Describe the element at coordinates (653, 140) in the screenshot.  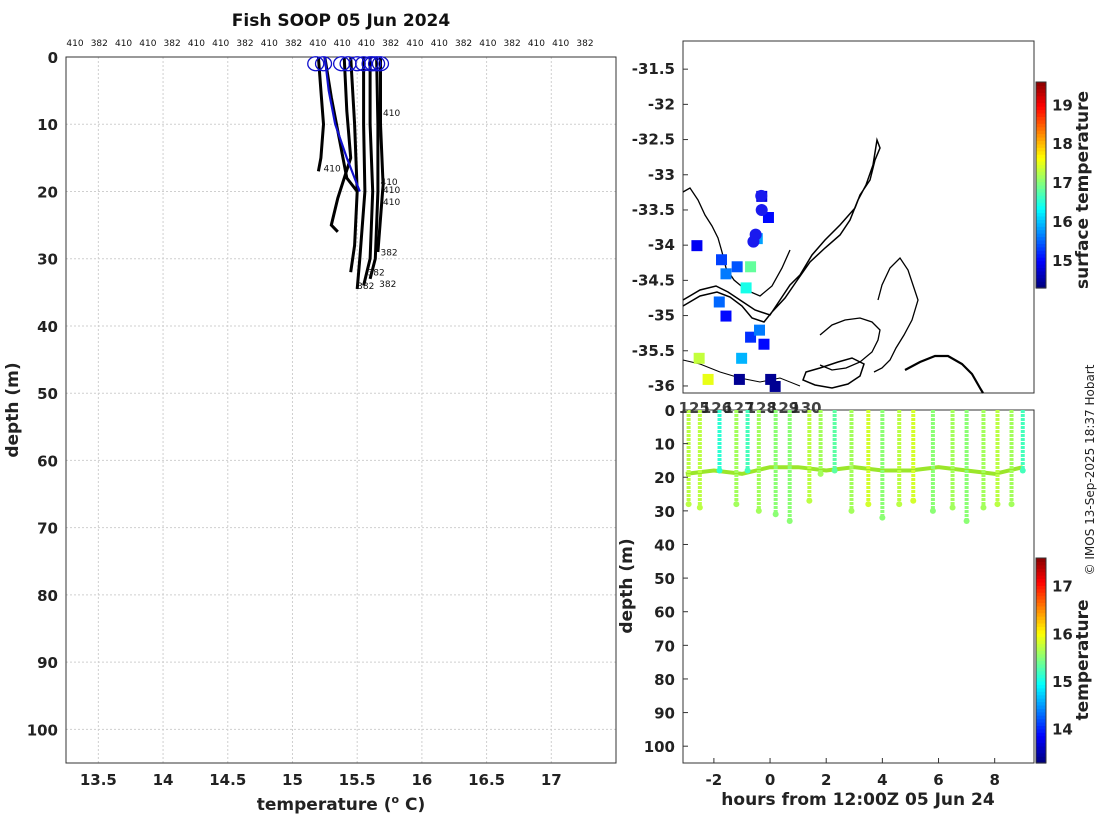
I see `map-y-tick-label: -32.5` at that location.